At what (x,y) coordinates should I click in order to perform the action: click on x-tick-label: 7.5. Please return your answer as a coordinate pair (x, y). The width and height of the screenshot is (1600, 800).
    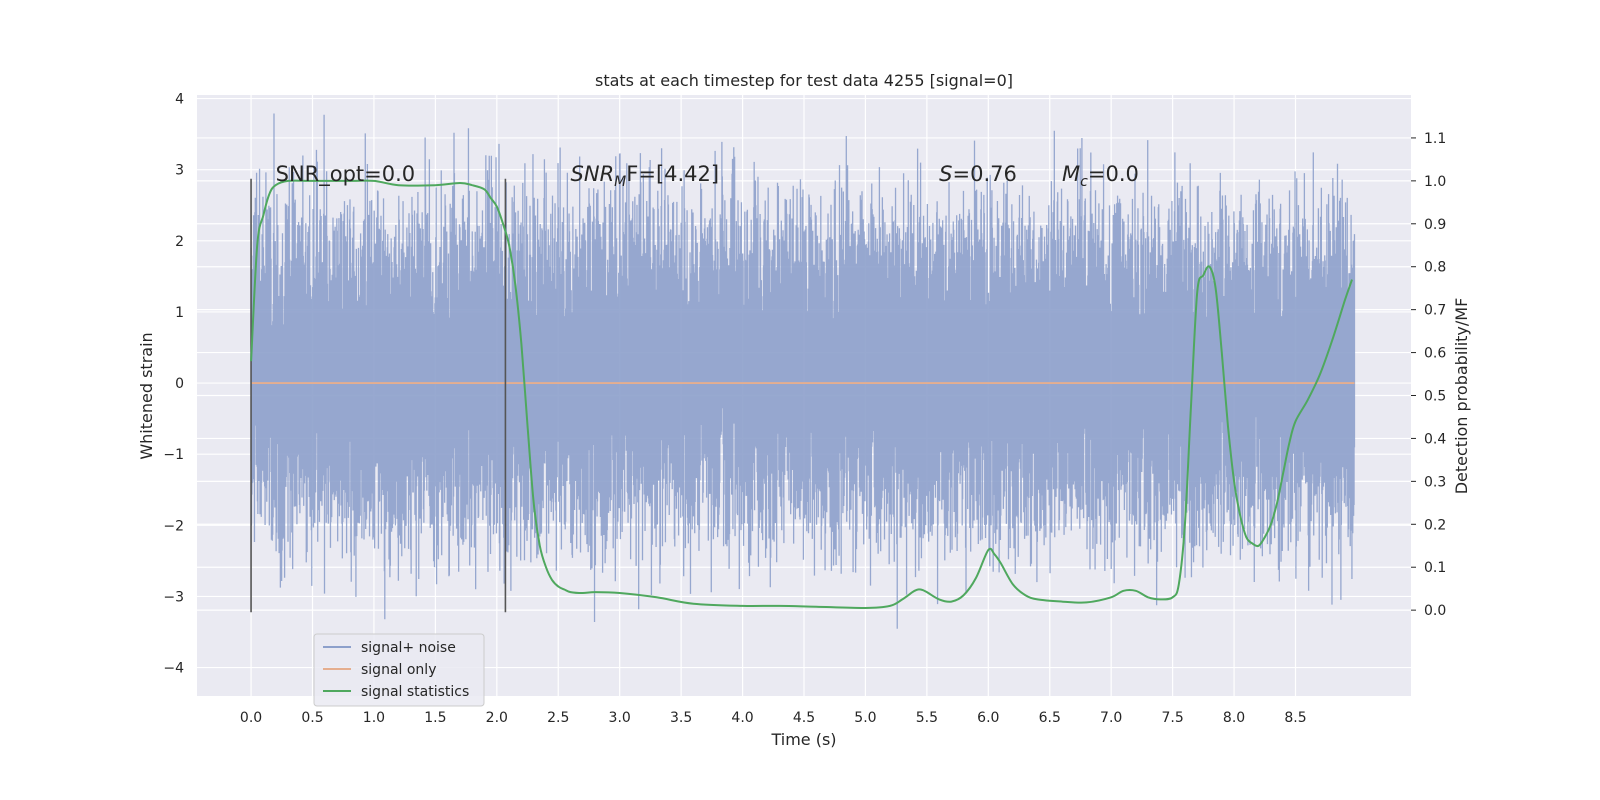
    Looking at the image, I should click on (1172, 718).